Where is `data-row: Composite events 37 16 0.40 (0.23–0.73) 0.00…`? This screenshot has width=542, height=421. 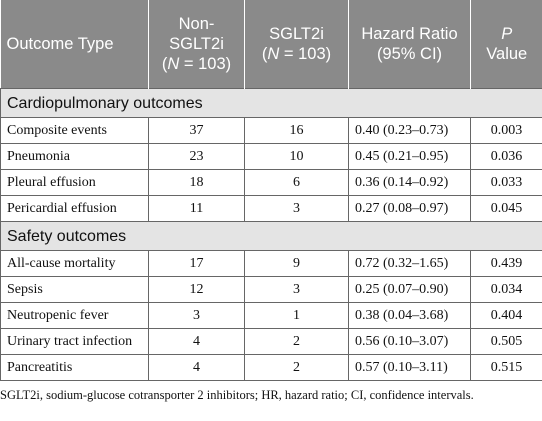 data-row: Composite events 37 16 0.40 (0.23–0.73) 0.00… is located at coordinates (271, 130).